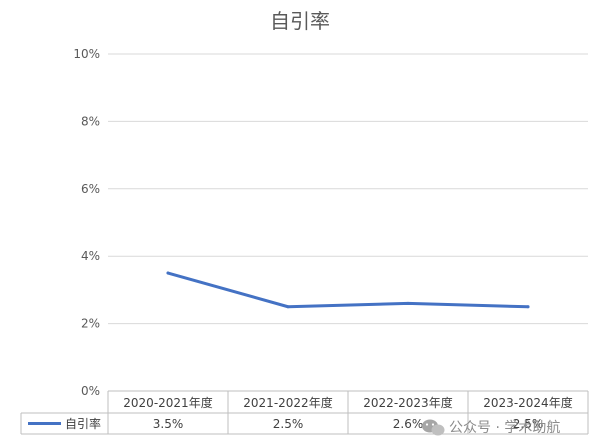  I want to click on y-tick-label: 10%, so click(86, 54).